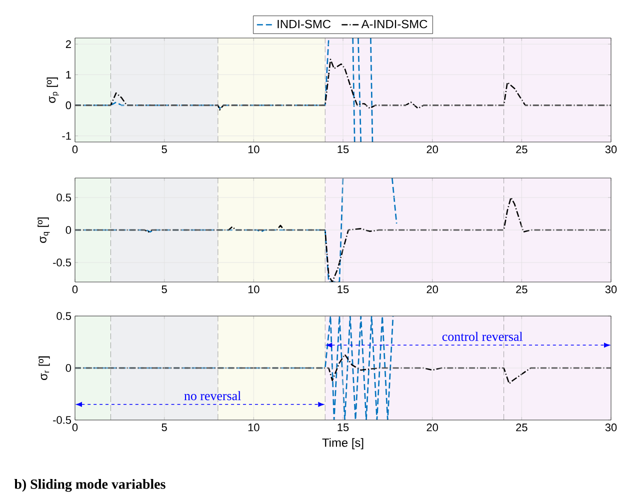 The height and width of the screenshot is (498, 621). I want to click on text: b) Sliding mode variables, so click(90, 485).